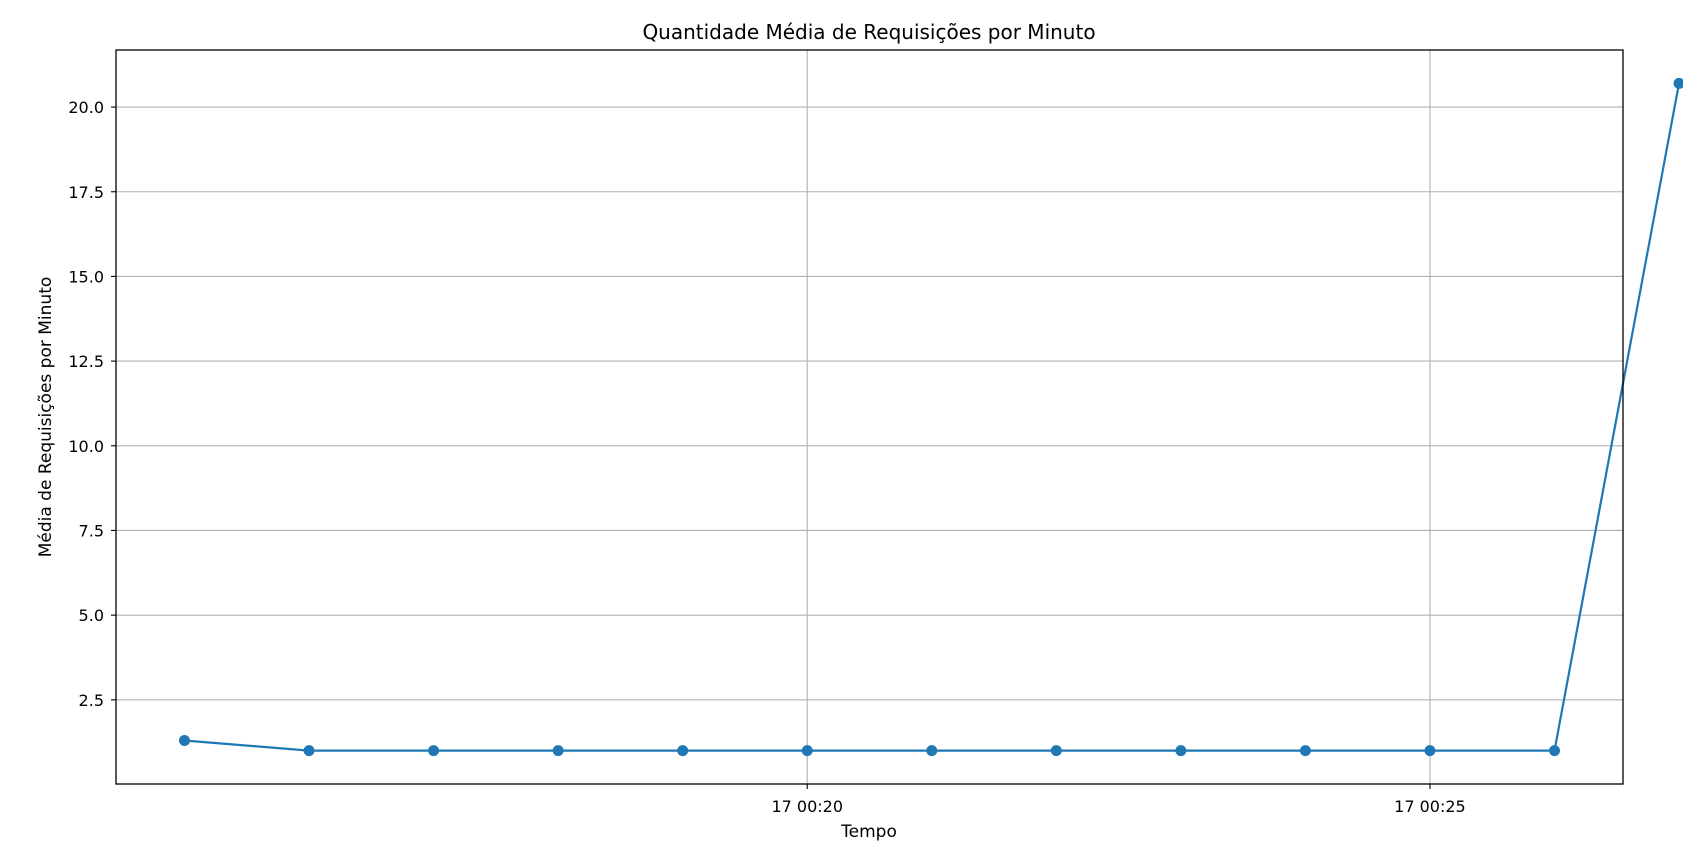 The image size is (1683, 842). Describe the element at coordinates (46, 417) in the screenshot. I see `y-axis-label: Média de Requisições por Minuto` at that location.